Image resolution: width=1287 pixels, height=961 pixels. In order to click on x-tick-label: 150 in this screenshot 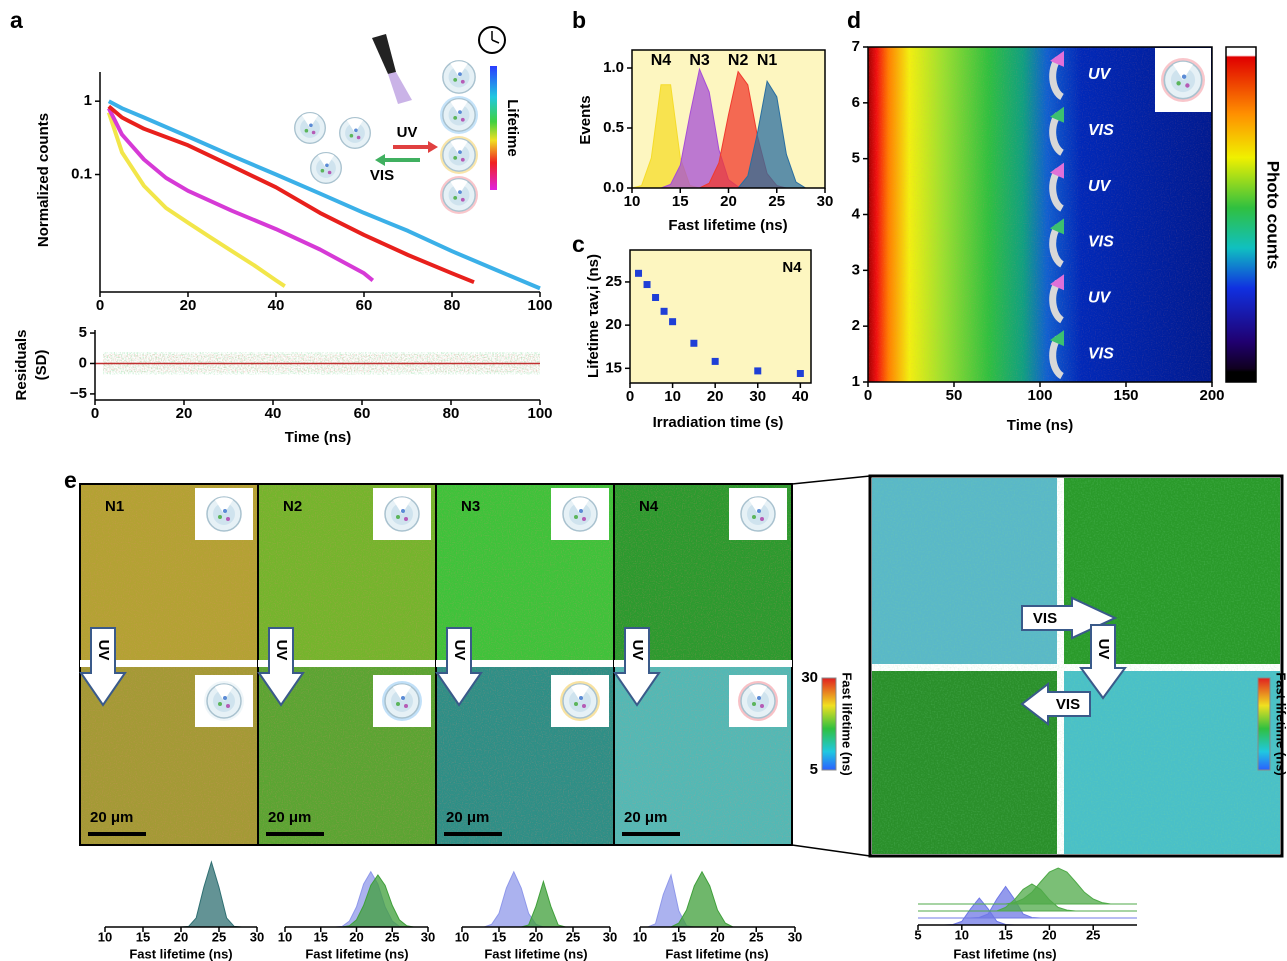, I will do `click(1125, 395)`.